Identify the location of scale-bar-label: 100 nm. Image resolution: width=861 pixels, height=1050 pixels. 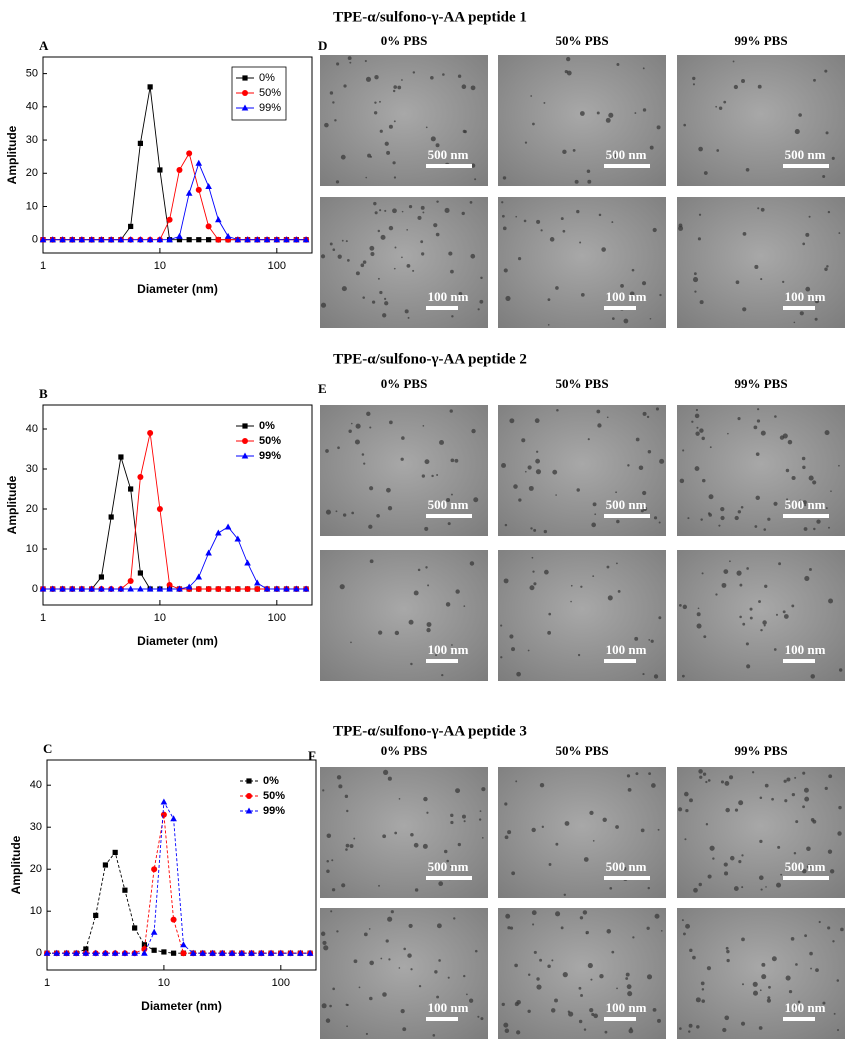
(805, 1007).